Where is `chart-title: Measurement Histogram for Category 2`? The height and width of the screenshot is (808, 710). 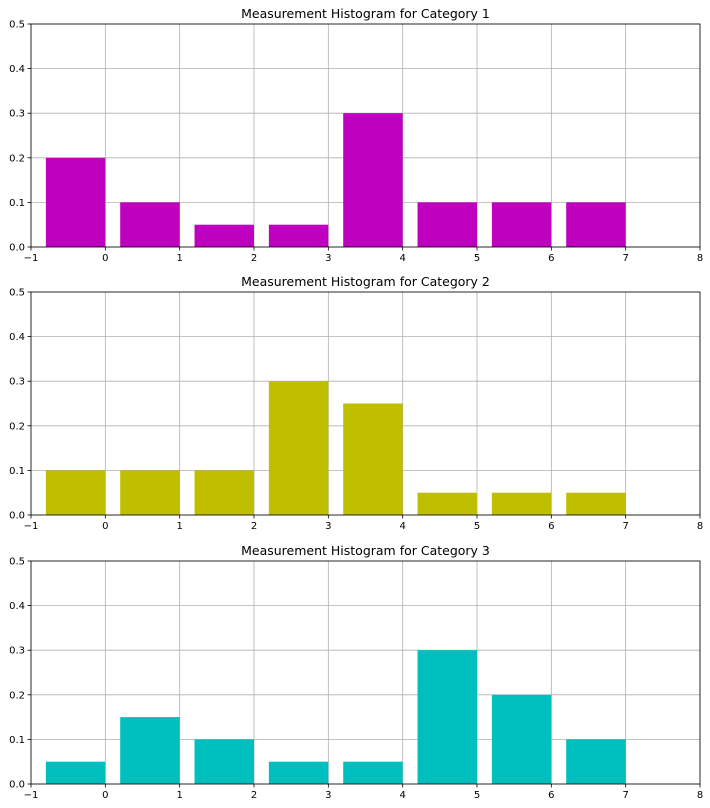
chart-title: Measurement Histogram for Category 2 is located at coordinates (365, 281).